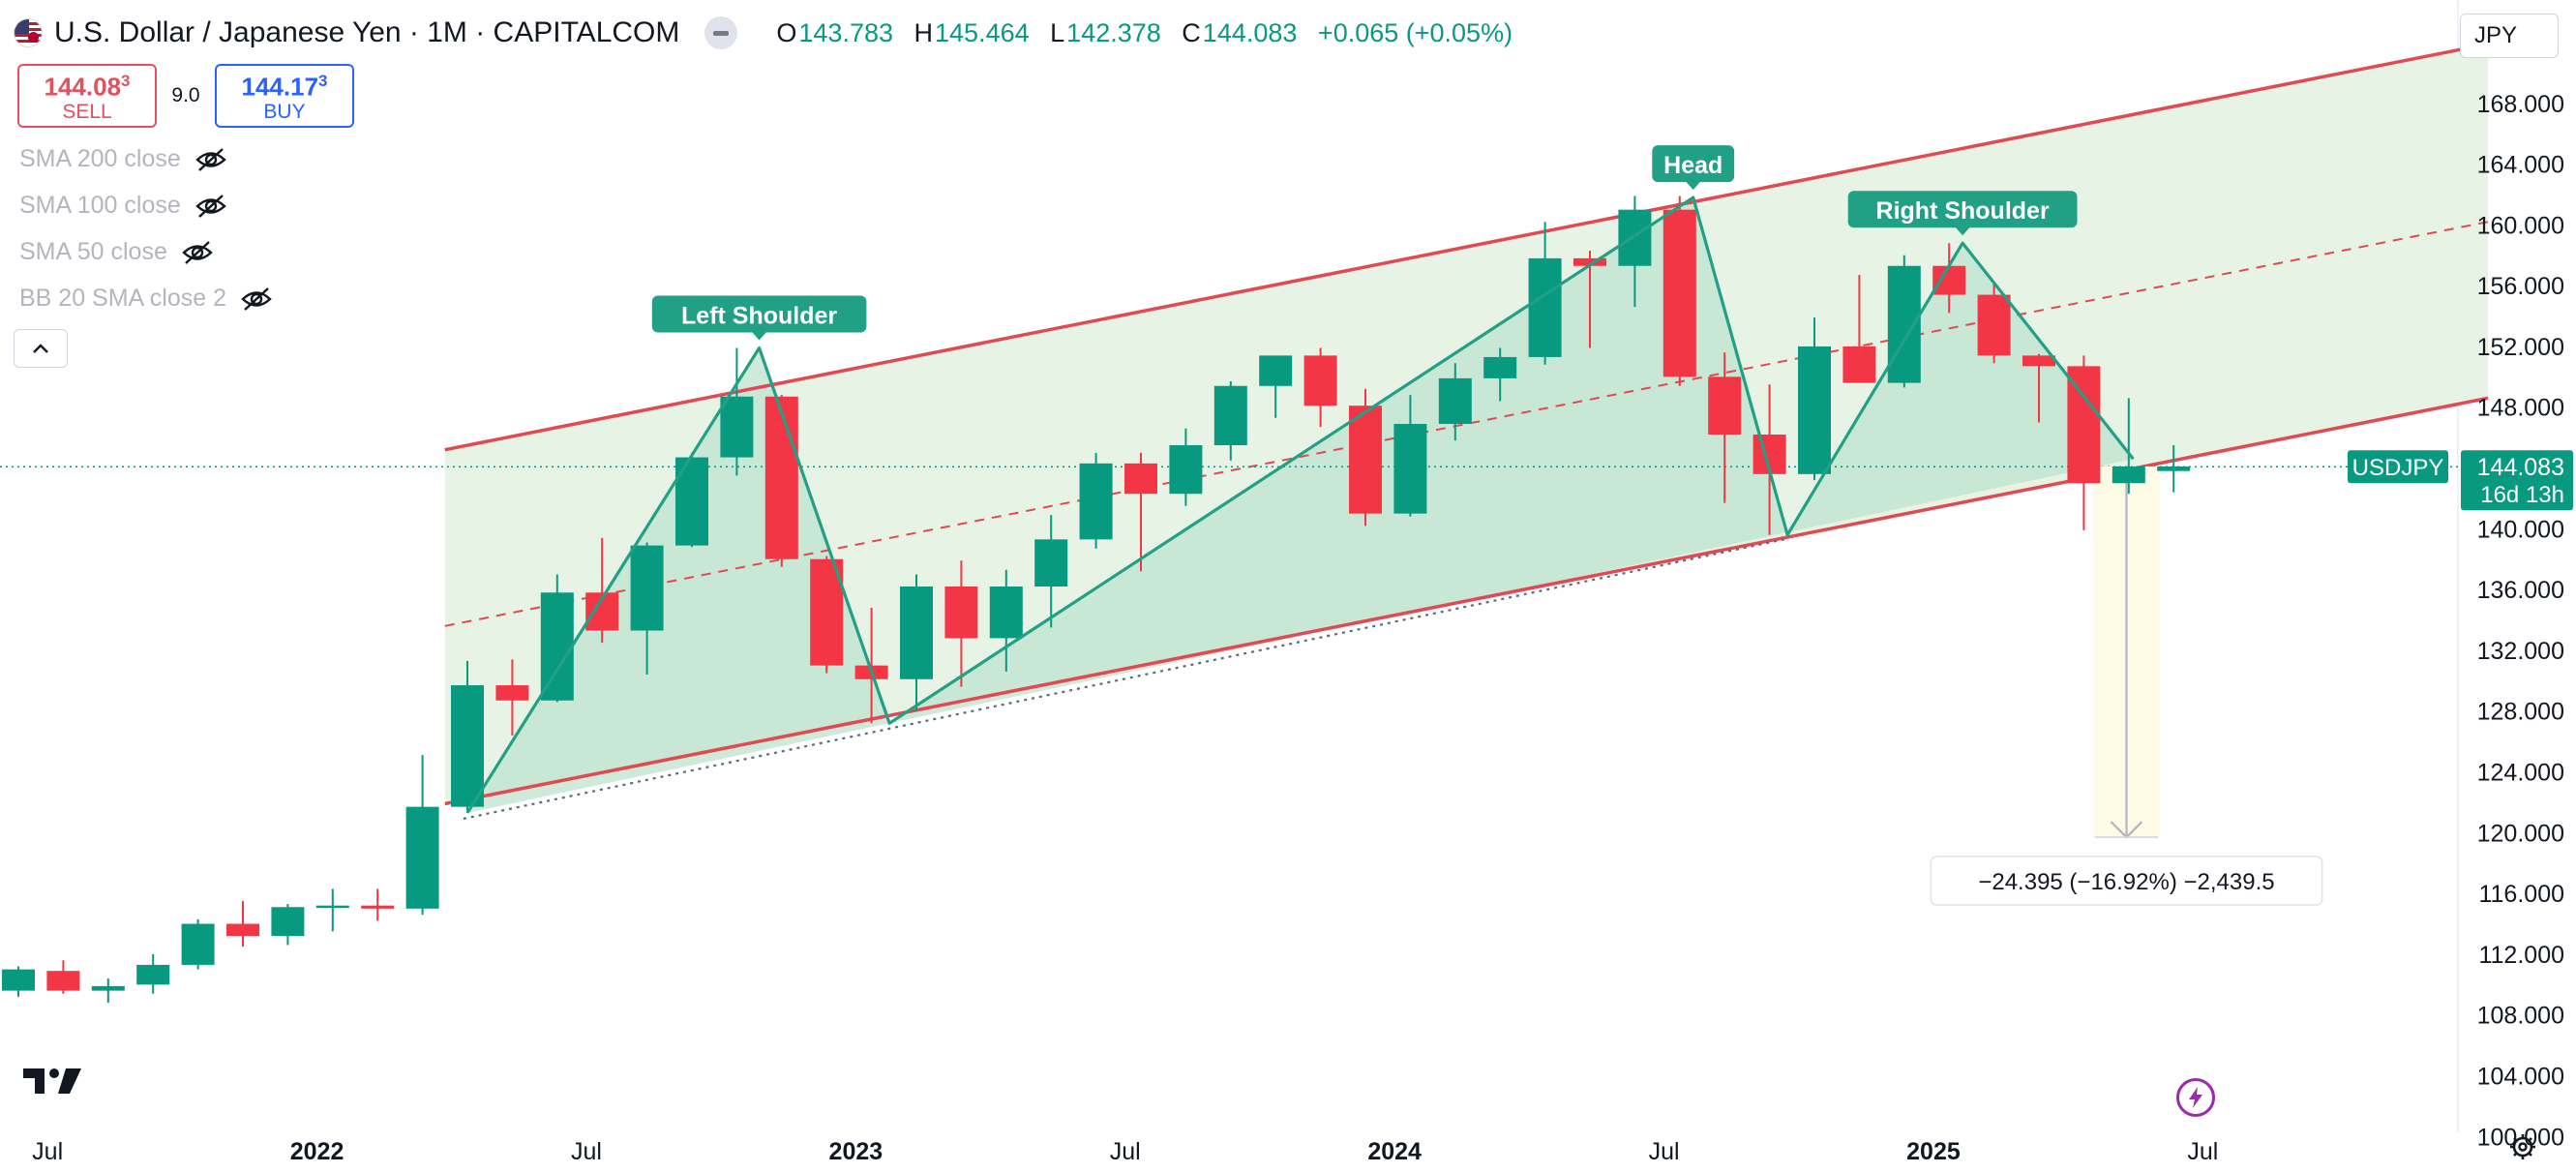 Image resolution: width=2576 pixels, height=1173 pixels. What do you see at coordinates (2520, 467) in the screenshot?
I see `last-price-value: 144.083` at bounding box center [2520, 467].